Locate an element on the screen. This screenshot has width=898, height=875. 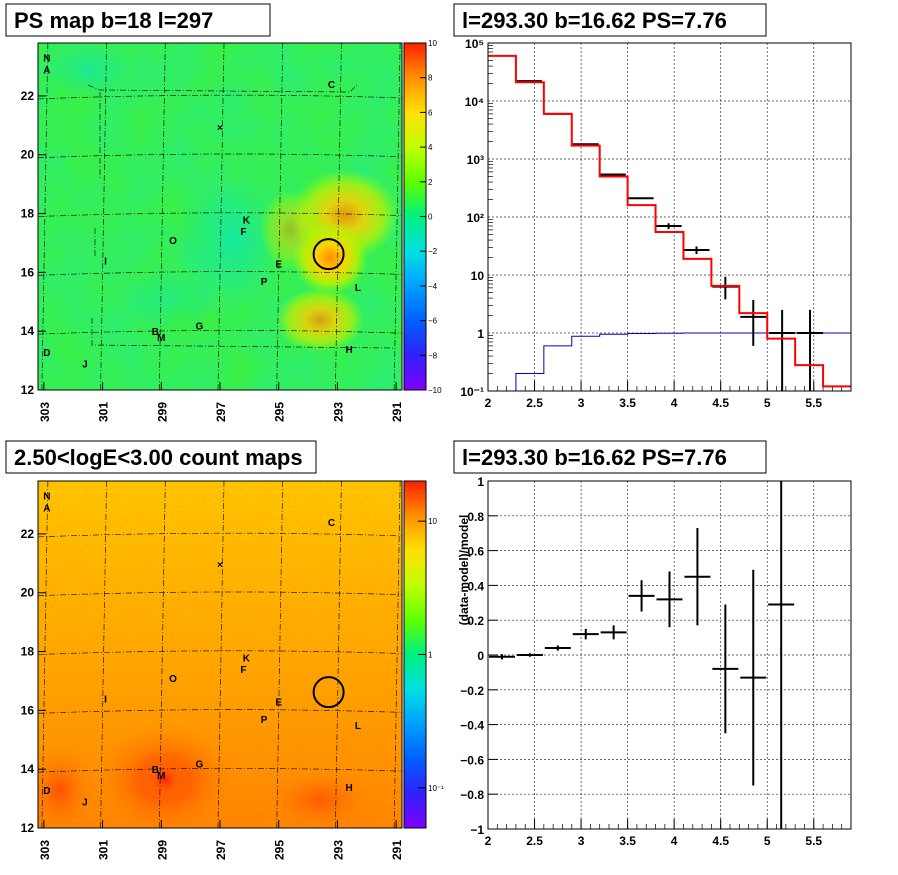
palette-tick-label: −6 is located at coordinates (433, 321).